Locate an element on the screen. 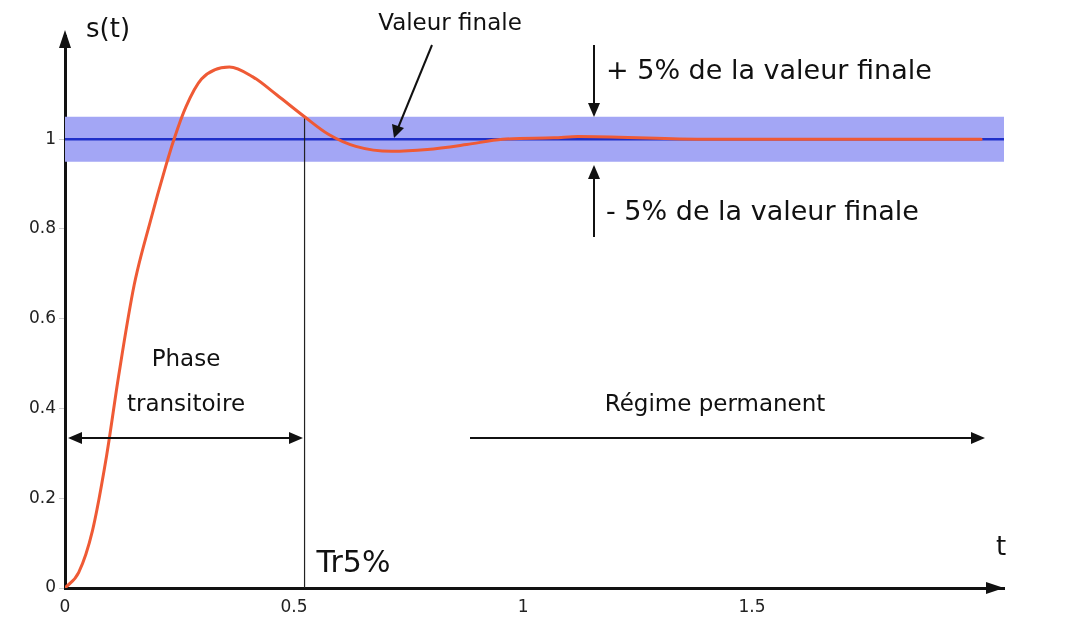  y-tick-label: 1 is located at coordinates (50, 137).